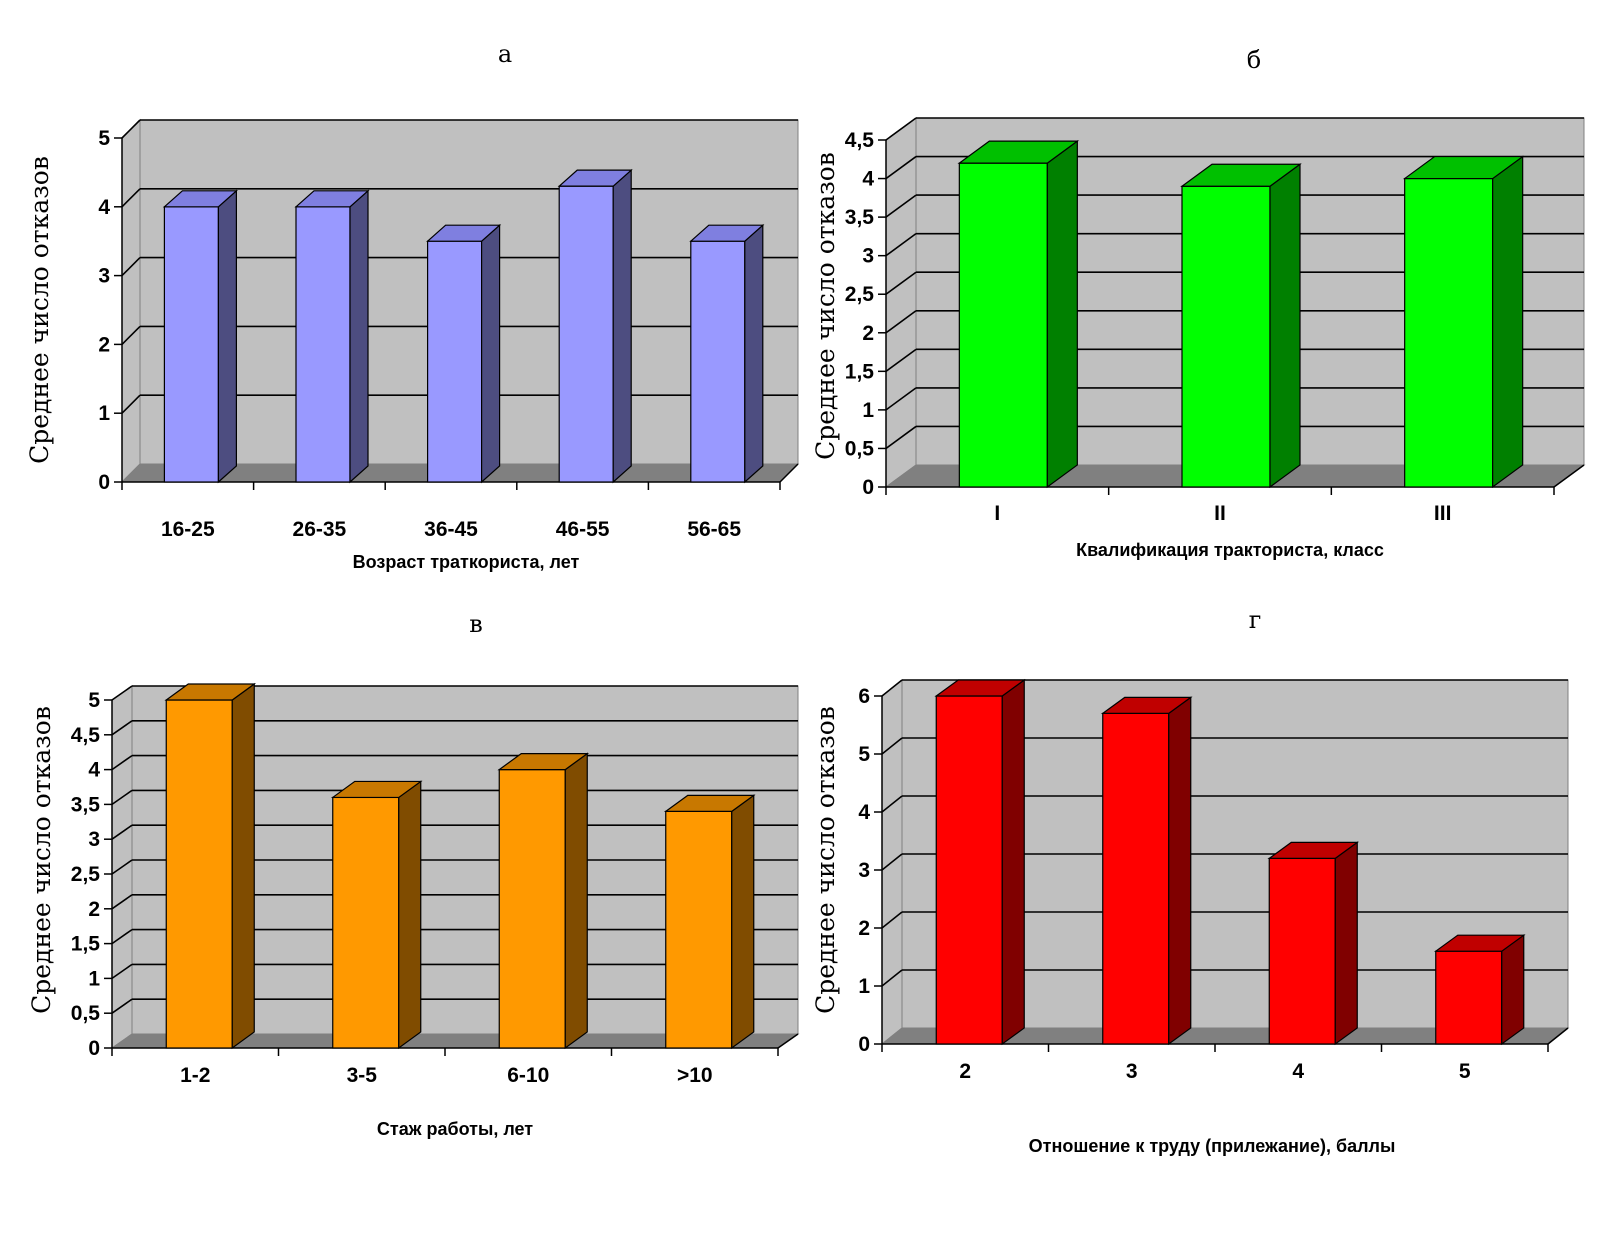 The width and height of the screenshot is (1624, 1250). I want to click on y-tick-label: 6, so click(864, 696).